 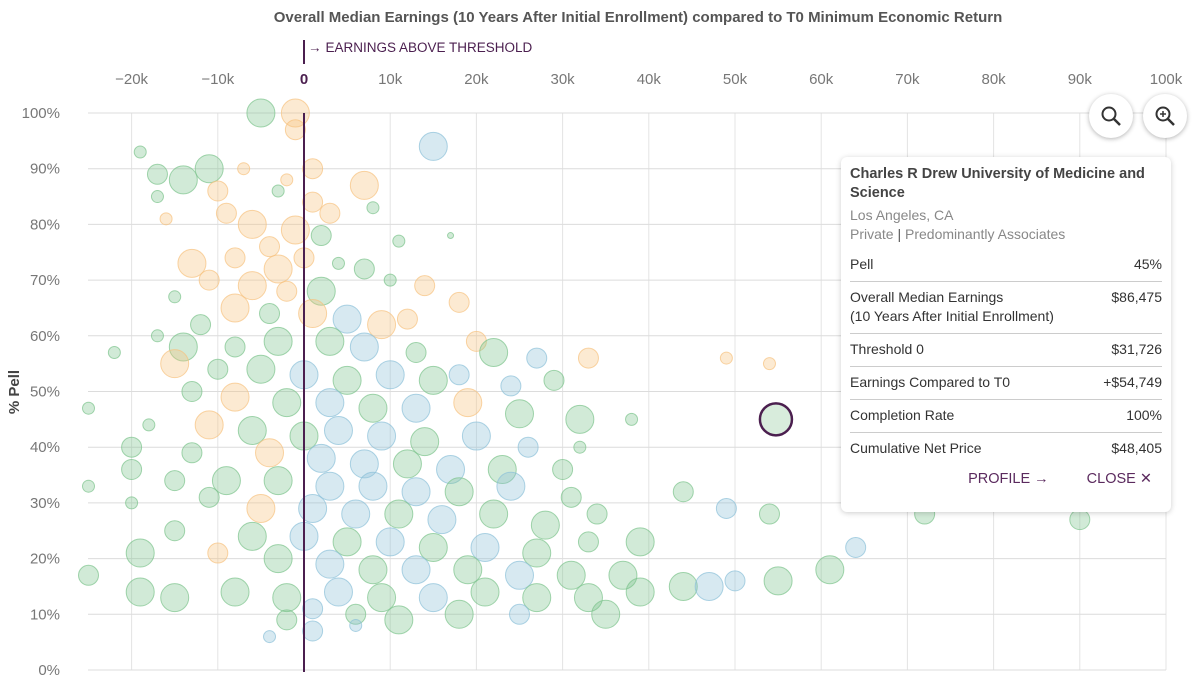 What do you see at coordinates (1111, 116) in the screenshot?
I see `search-button` at bounding box center [1111, 116].